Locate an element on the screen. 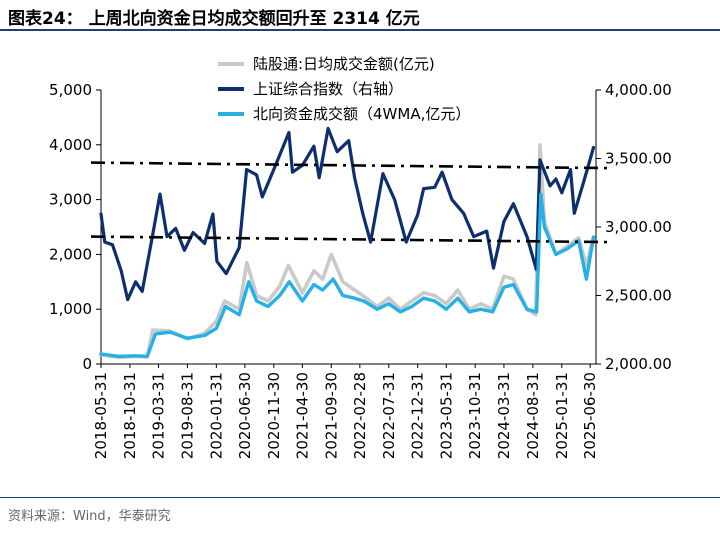 The image size is (720, 533). right-tick-label: 3,500.00 is located at coordinates (638, 159).